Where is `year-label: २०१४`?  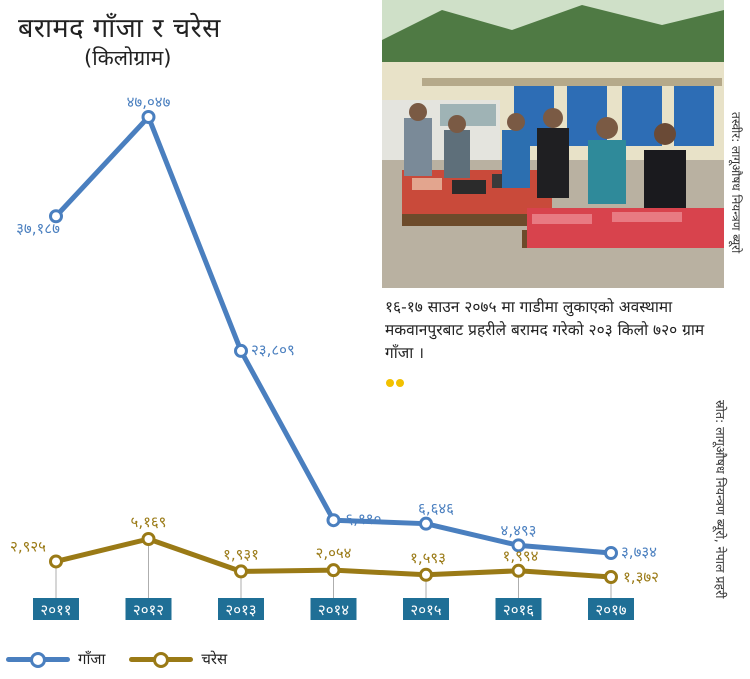 year-label: २०१४ is located at coordinates (333, 610).